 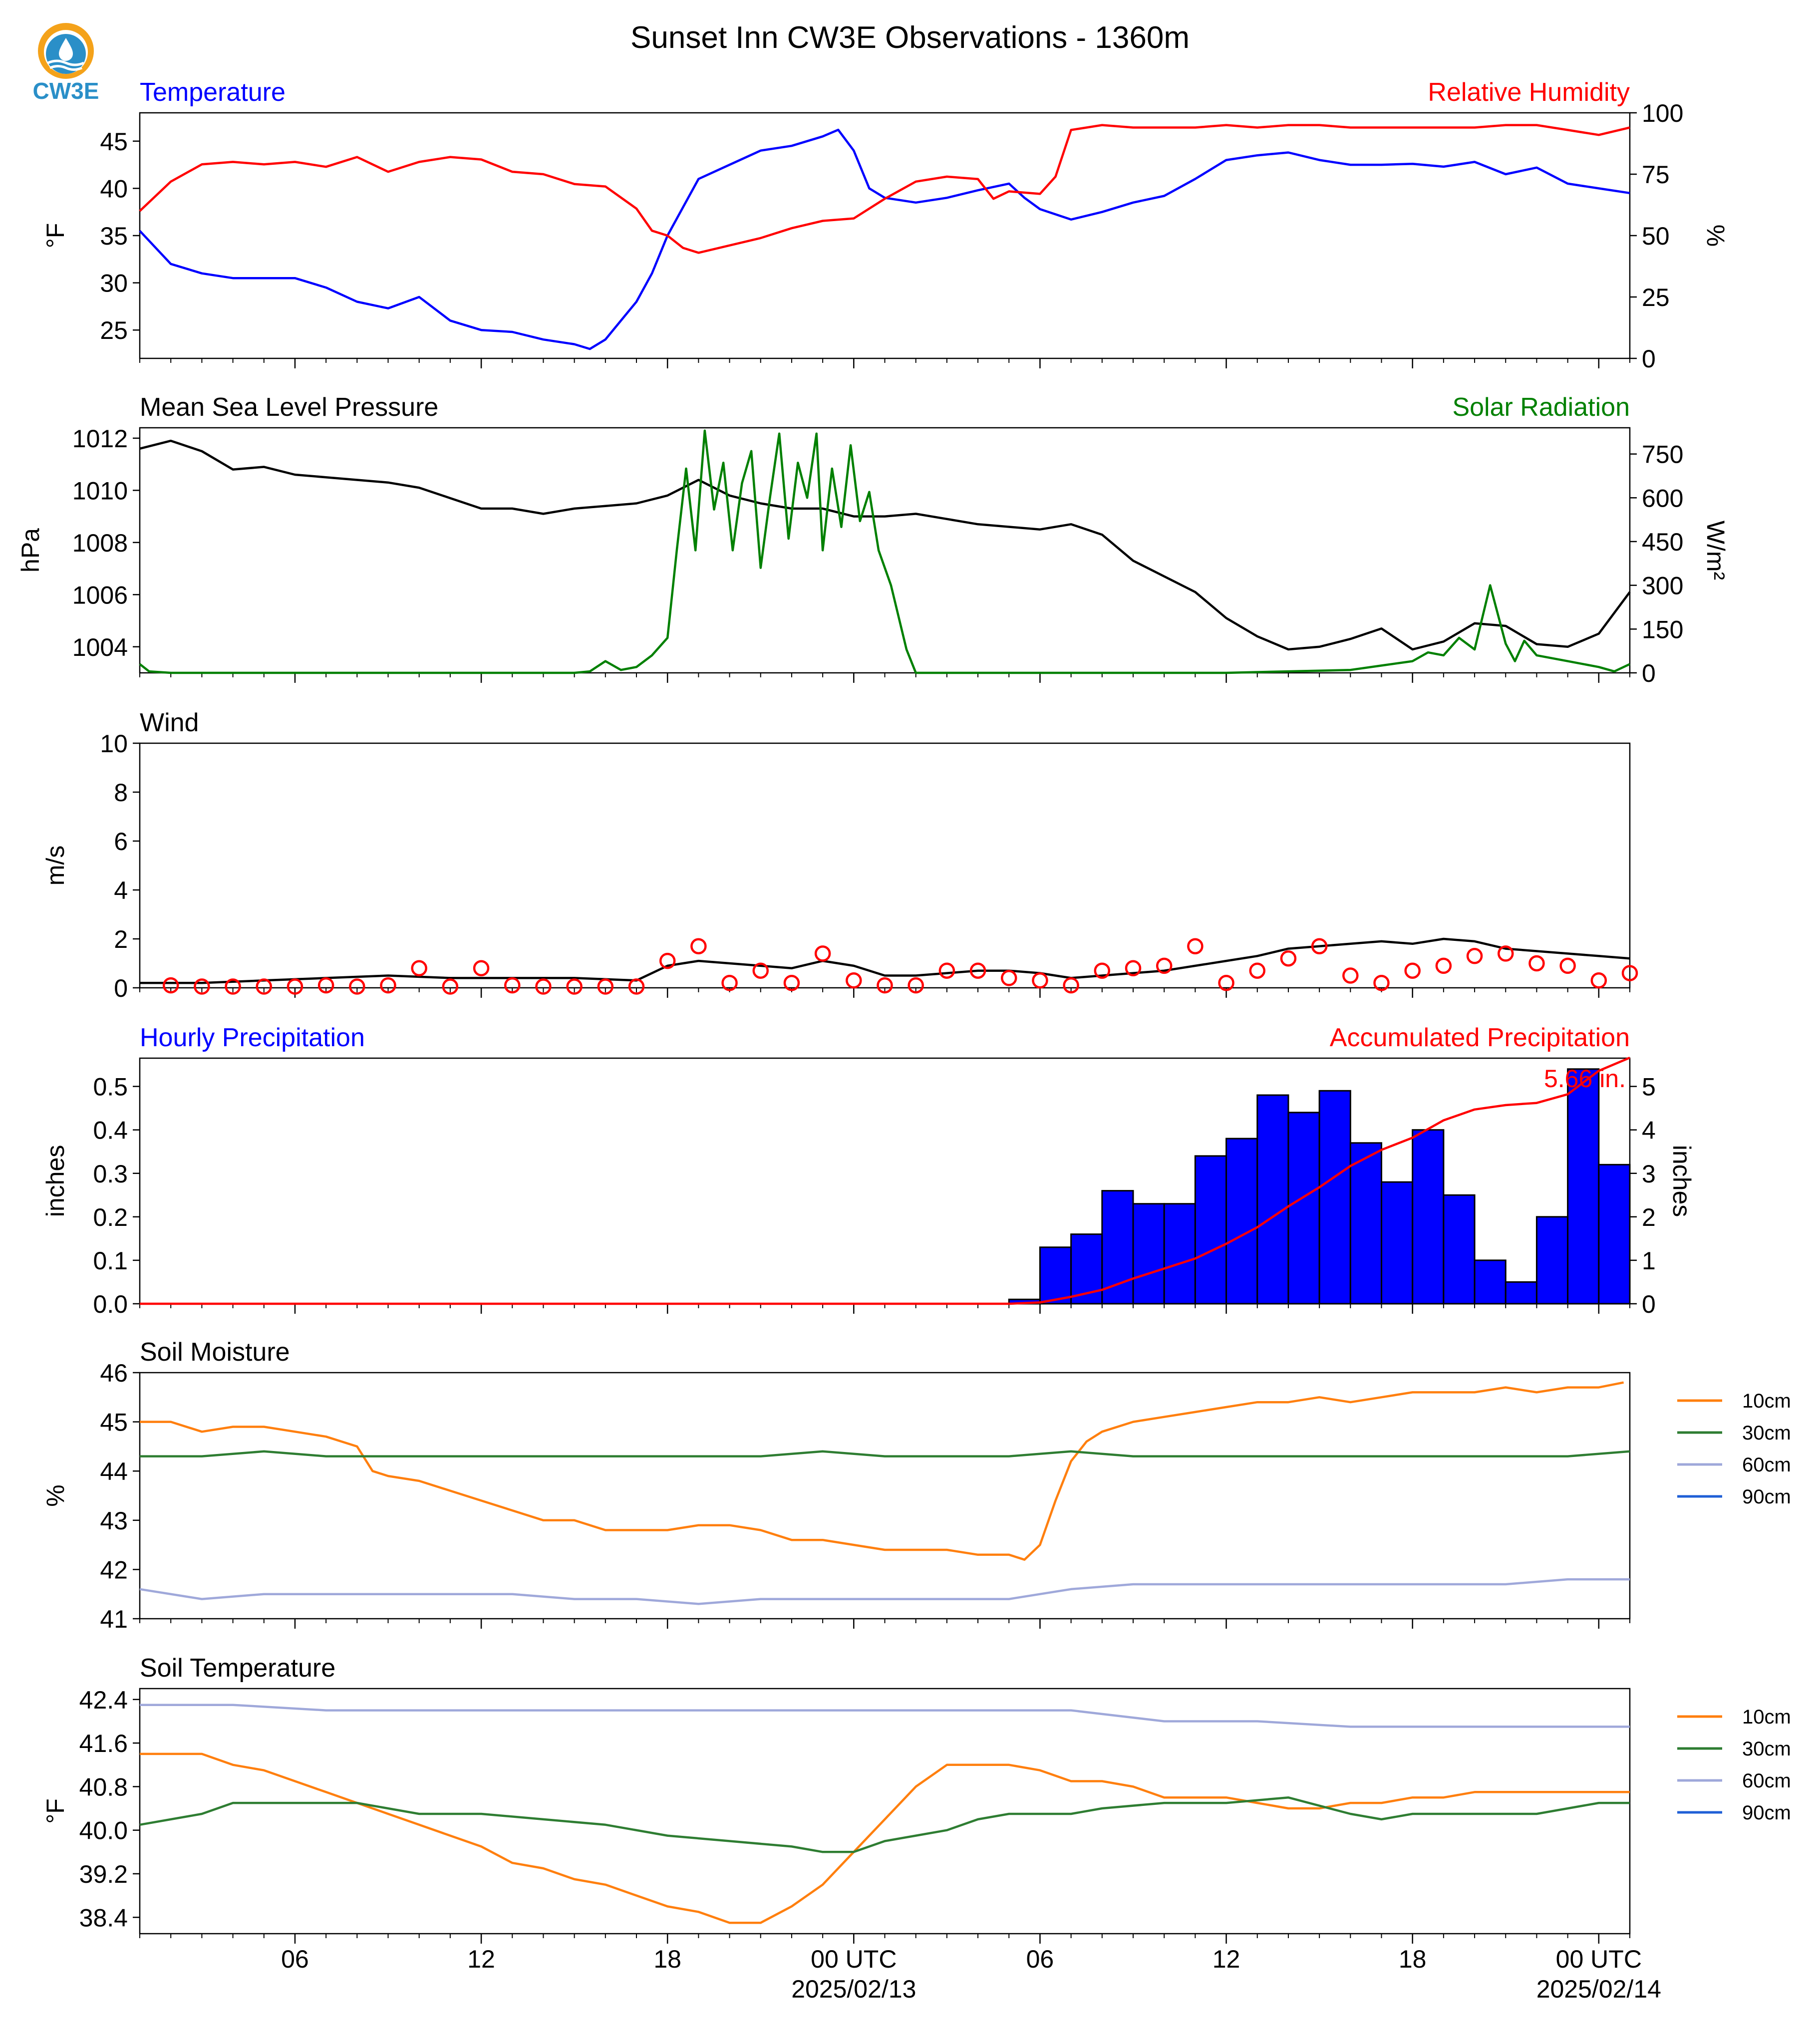 What do you see at coordinates (1766, 1433) in the screenshot?
I see `legend-label-30cm: 30cm` at bounding box center [1766, 1433].